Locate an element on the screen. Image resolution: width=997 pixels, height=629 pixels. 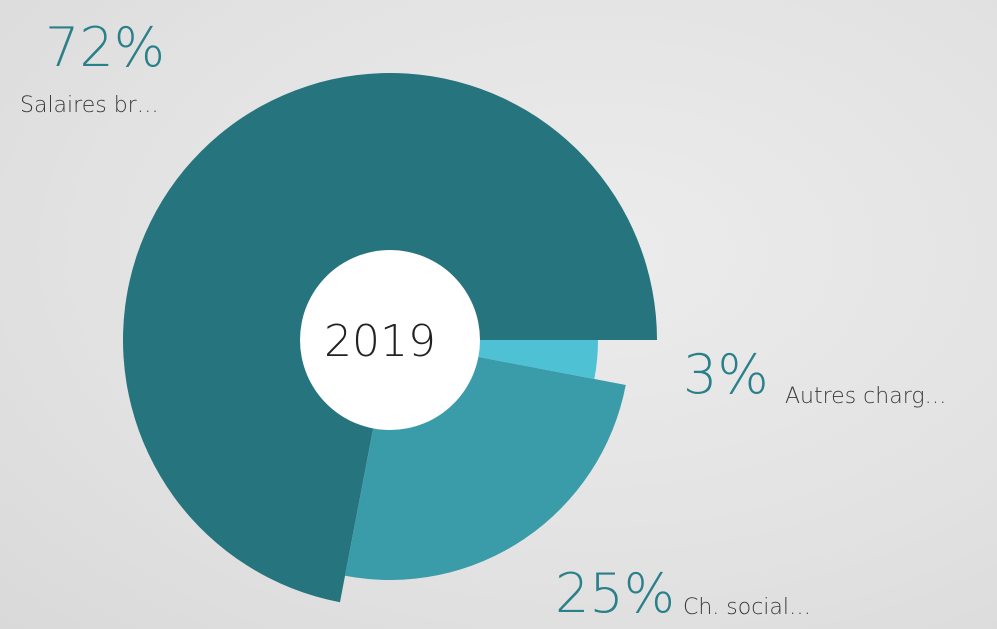
donut-hole is located at coordinates (390, 340).